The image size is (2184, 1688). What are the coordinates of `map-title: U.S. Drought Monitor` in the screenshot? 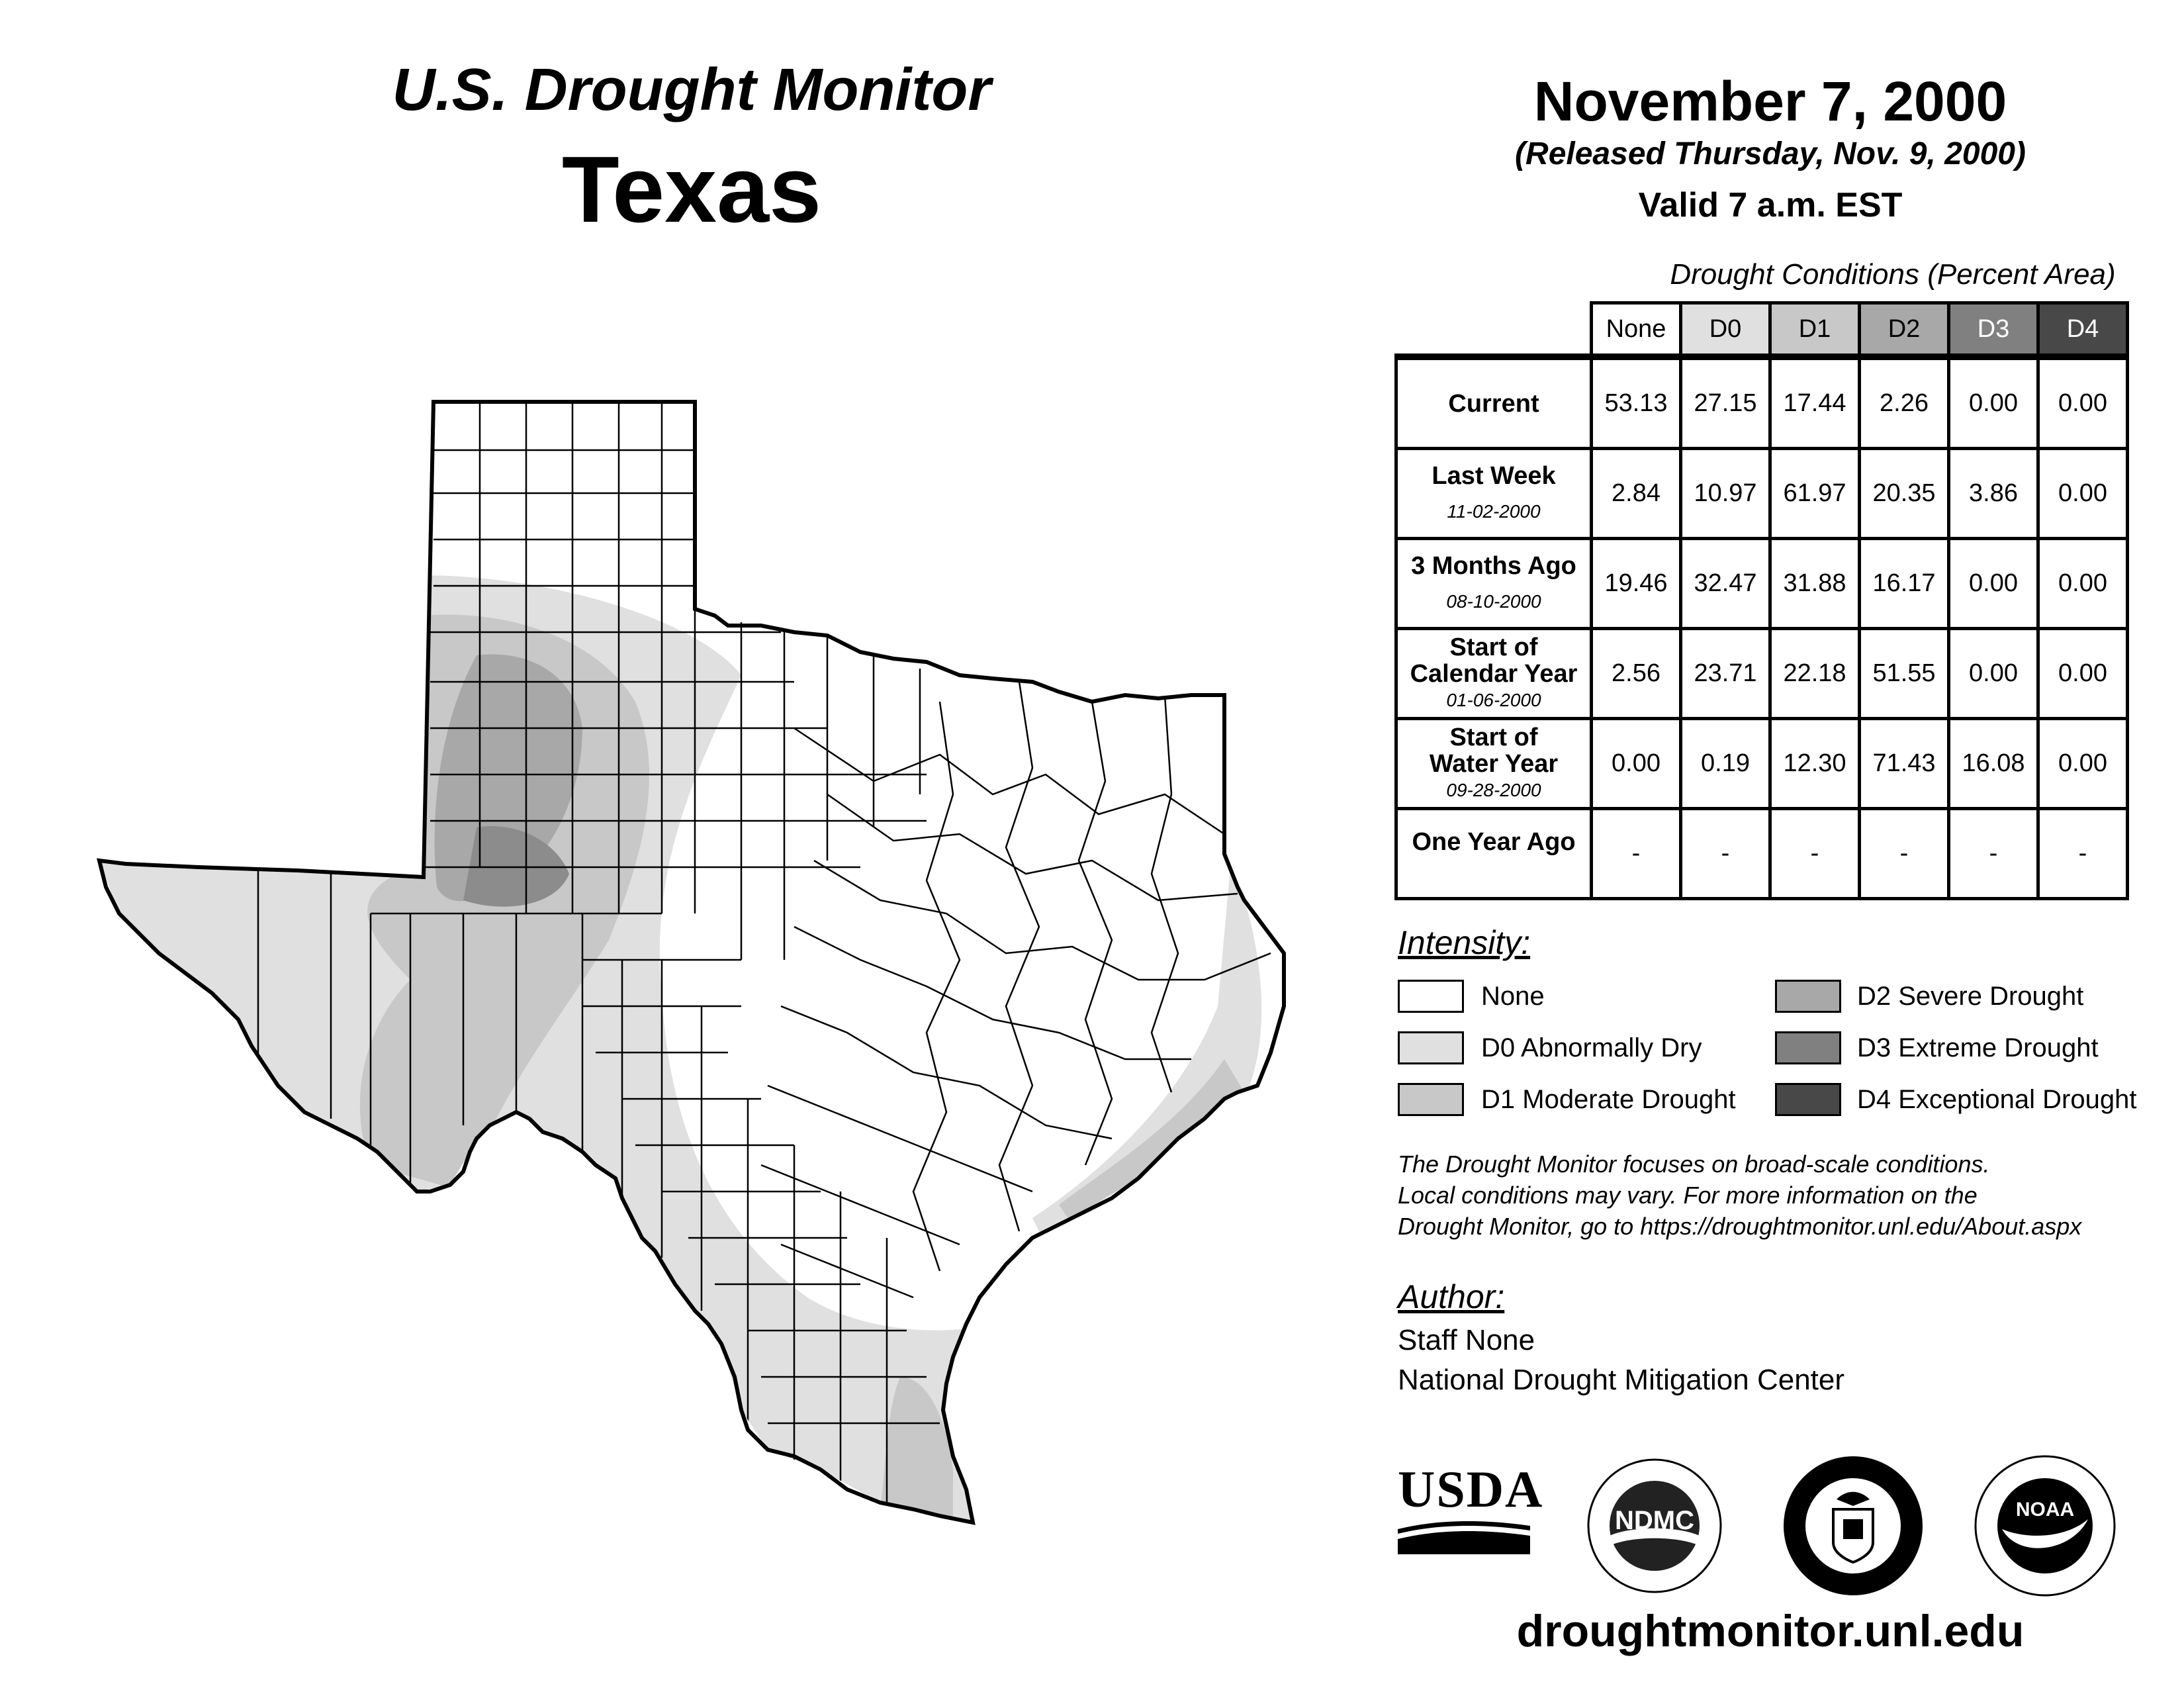 It's located at (691, 90).